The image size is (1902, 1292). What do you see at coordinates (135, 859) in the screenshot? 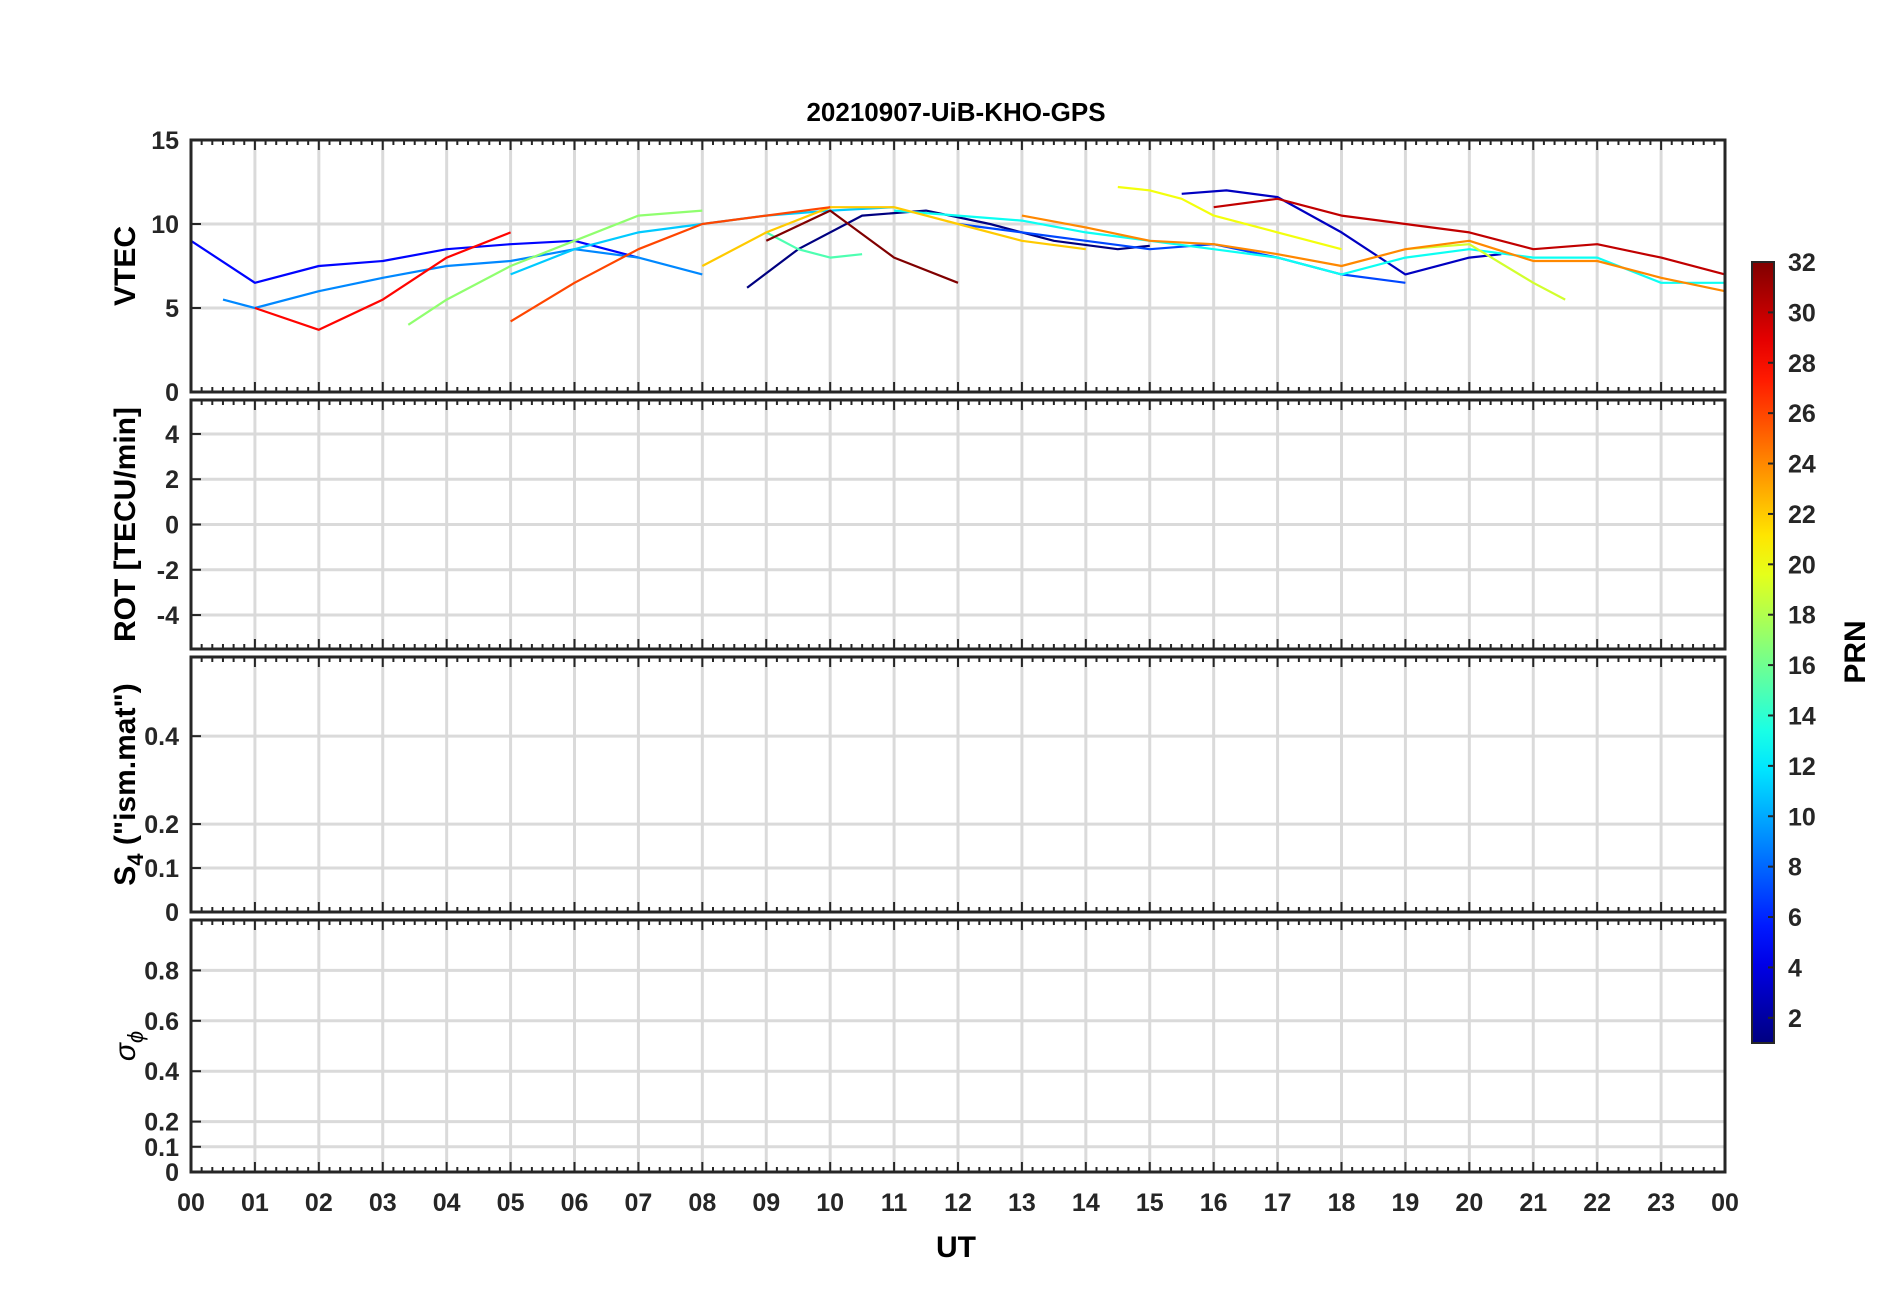
I see `y-label-sub: 4` at bounding box center [135, 859].